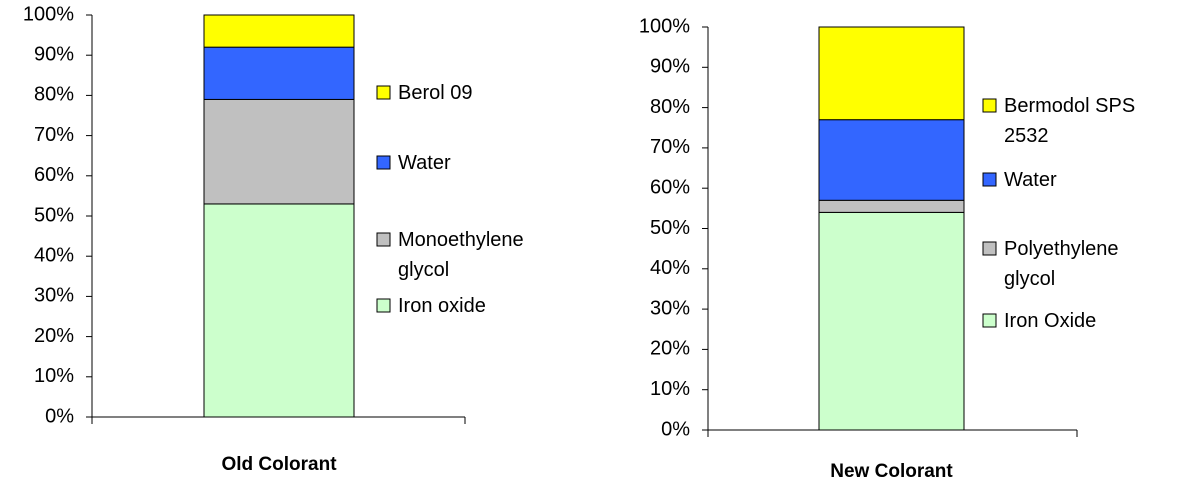 This screenshot has width=1179, height=484. Describe the element at coordinates (461, 255) in the screenshot. I see `legend-label: Monoethylene glycol` at that location.